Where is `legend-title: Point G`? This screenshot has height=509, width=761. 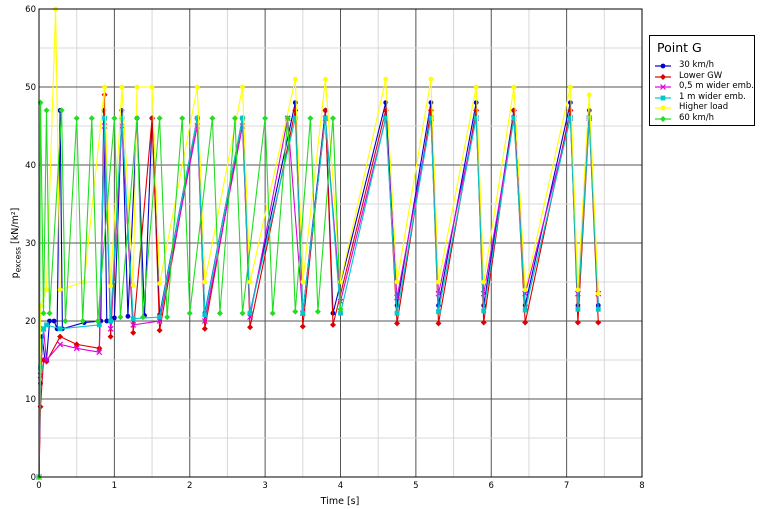 legend-title: Point G is located at coordinates (679, 47).